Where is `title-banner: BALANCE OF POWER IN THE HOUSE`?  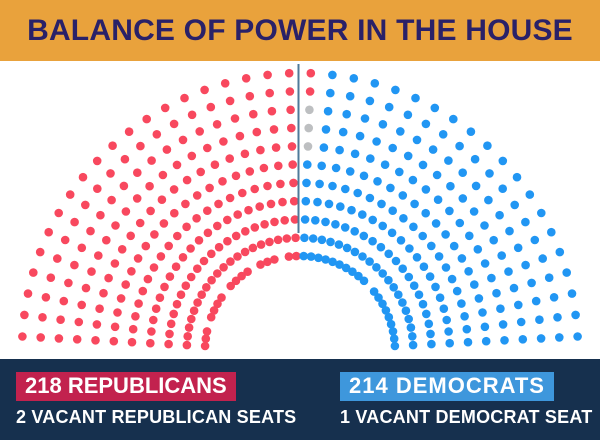
title-banner: BALANCE OF POWER IN THE HOUSE is located at coordinates (300, 30).